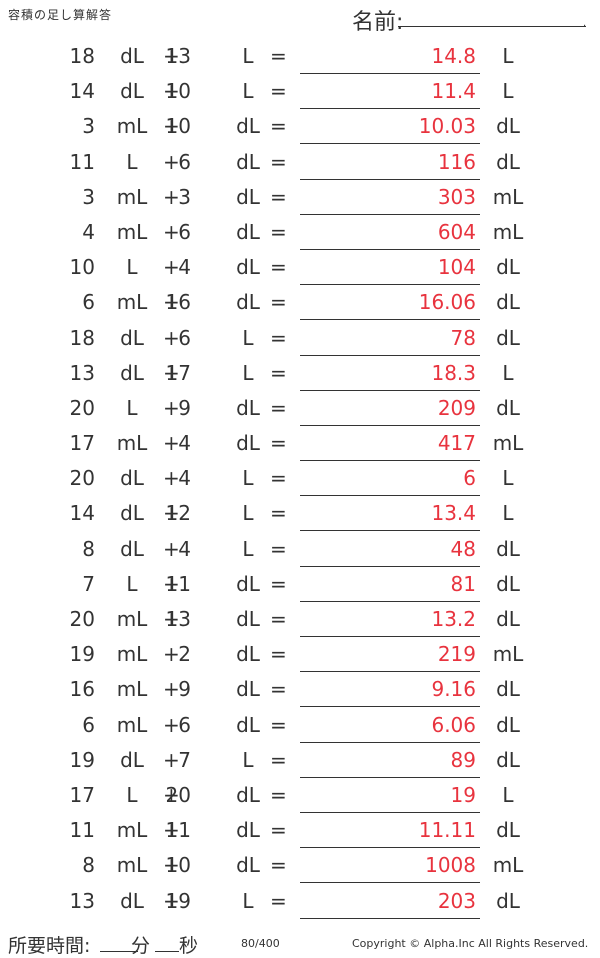 The height and width of the screenshot is (958, 600). What do you see at coordinates (167, 951) in the screenshot?
I see `seconds-blank` at bounding box center [167, 951].